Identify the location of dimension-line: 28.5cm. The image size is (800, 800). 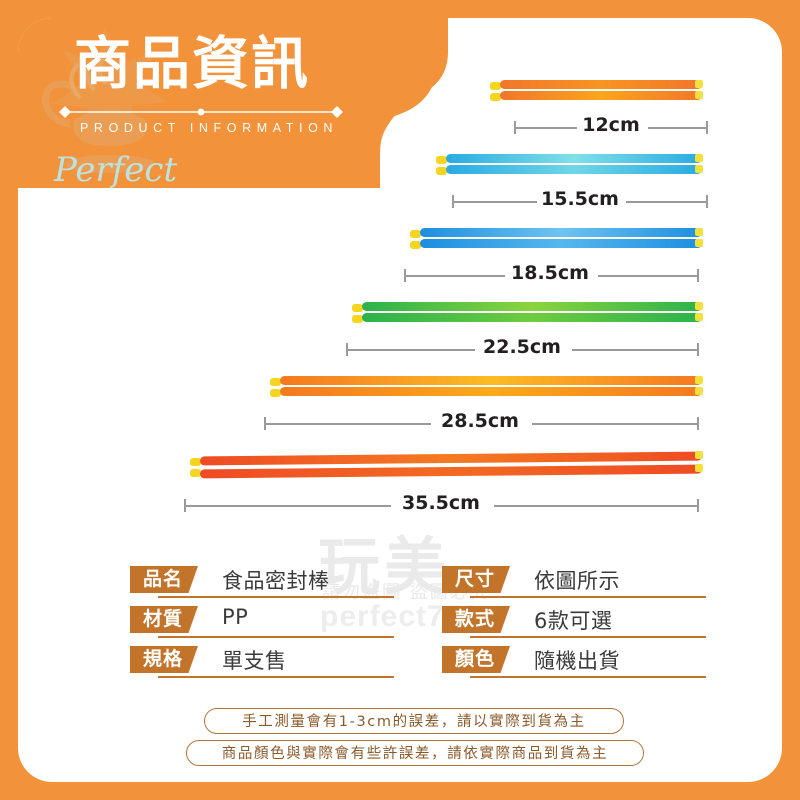
(482, 422).